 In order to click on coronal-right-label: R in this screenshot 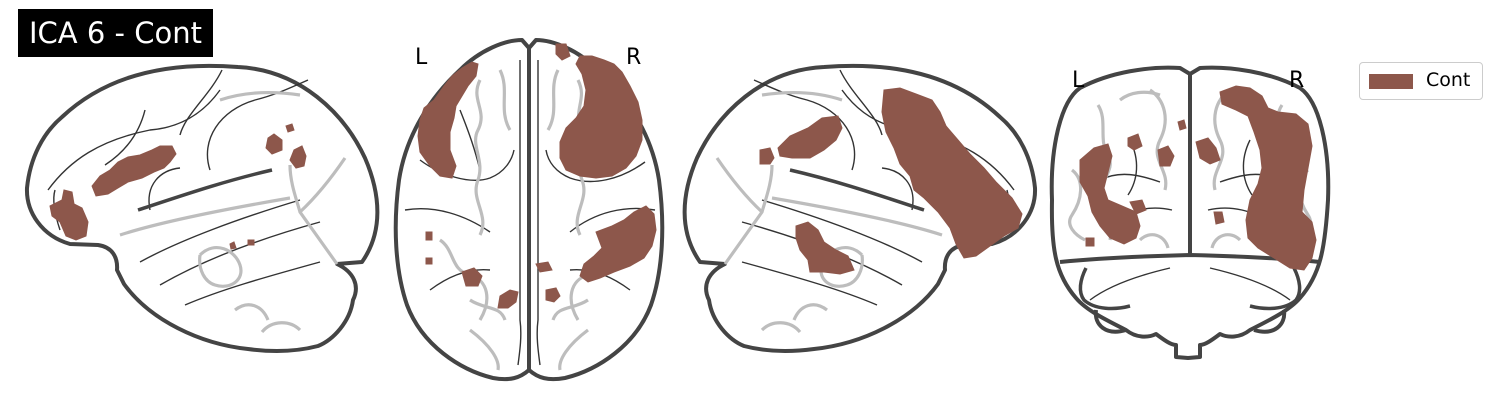, I will do `click(1297, 80)`.